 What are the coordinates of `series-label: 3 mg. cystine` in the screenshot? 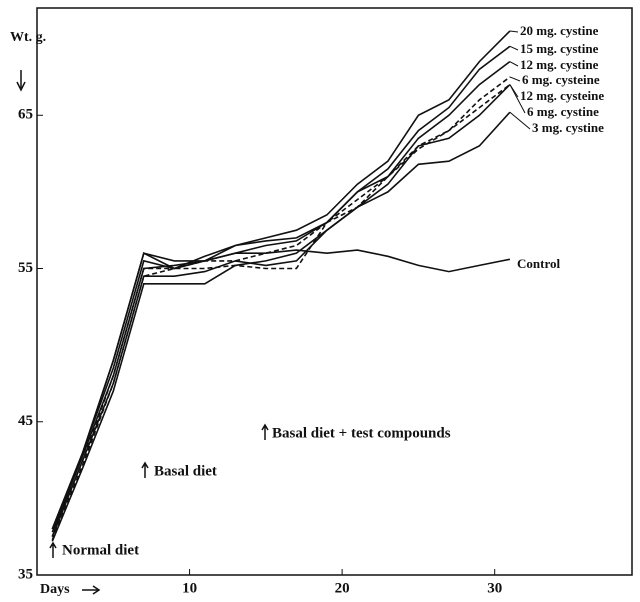 It's located at (568, 127).